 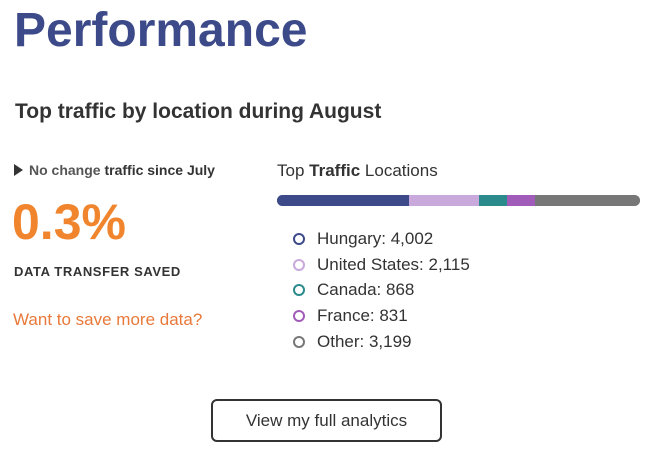 I want to click on play-arrow-icon, so click(x=18, y=170).